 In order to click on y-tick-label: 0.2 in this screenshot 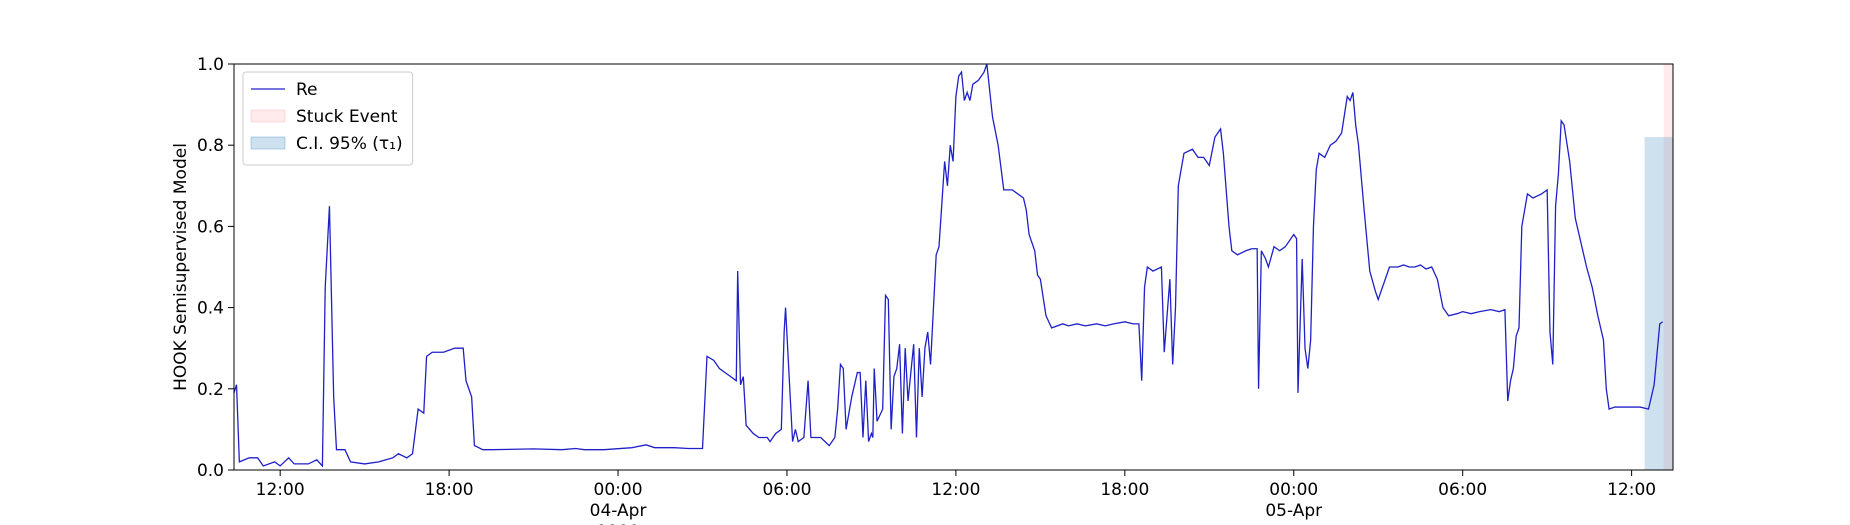, I will do `click(210, 390)`.